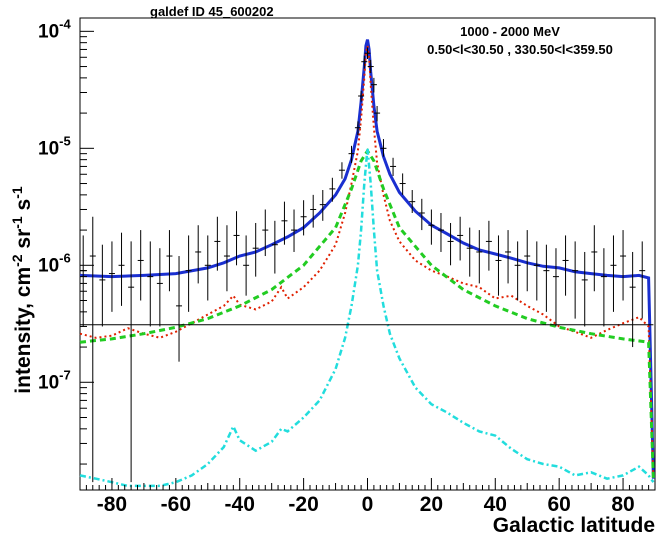 The width and height of the screenshot is (664, 538). What do you see at coordinates (303, 504) in the screenshot?
I see `x-tick-label: -20` at bounding box center [303, 504].